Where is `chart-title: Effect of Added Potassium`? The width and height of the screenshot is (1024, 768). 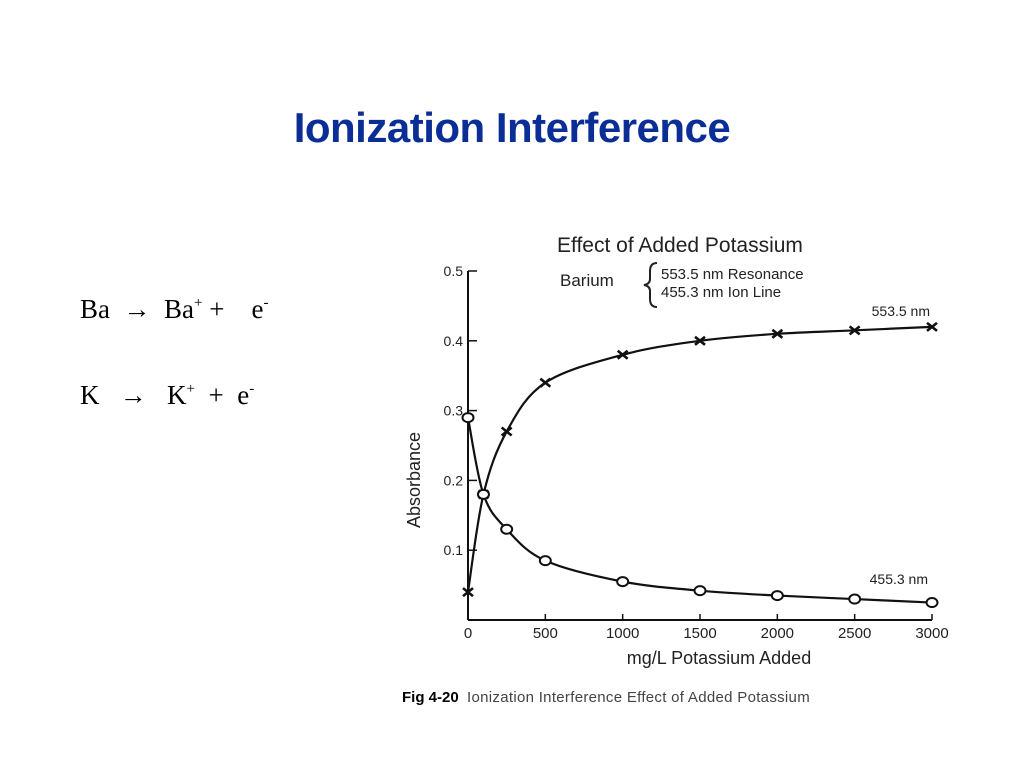
chart-title: Effect of Added Potassium is located at coordinates (680, 245).